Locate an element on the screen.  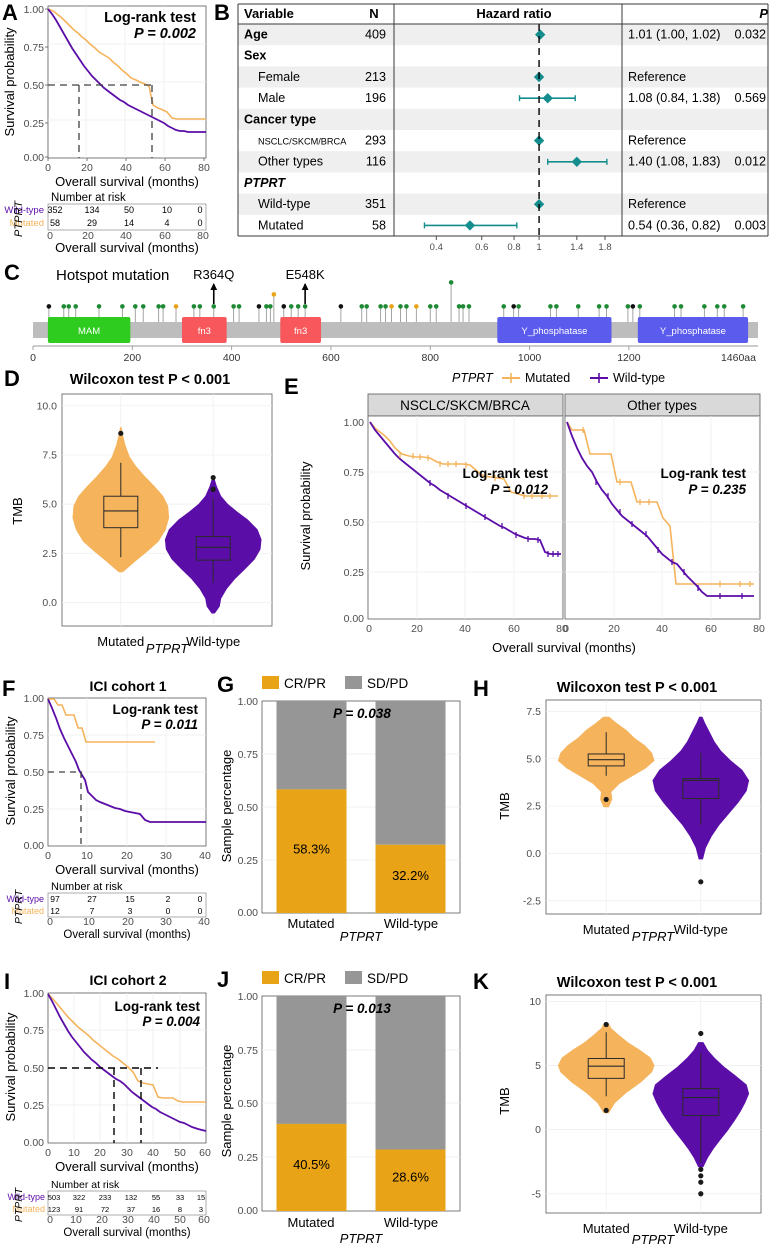
forest-row-label: NSCLC/SKCM/BRCA is located at coordinates (302, 142).